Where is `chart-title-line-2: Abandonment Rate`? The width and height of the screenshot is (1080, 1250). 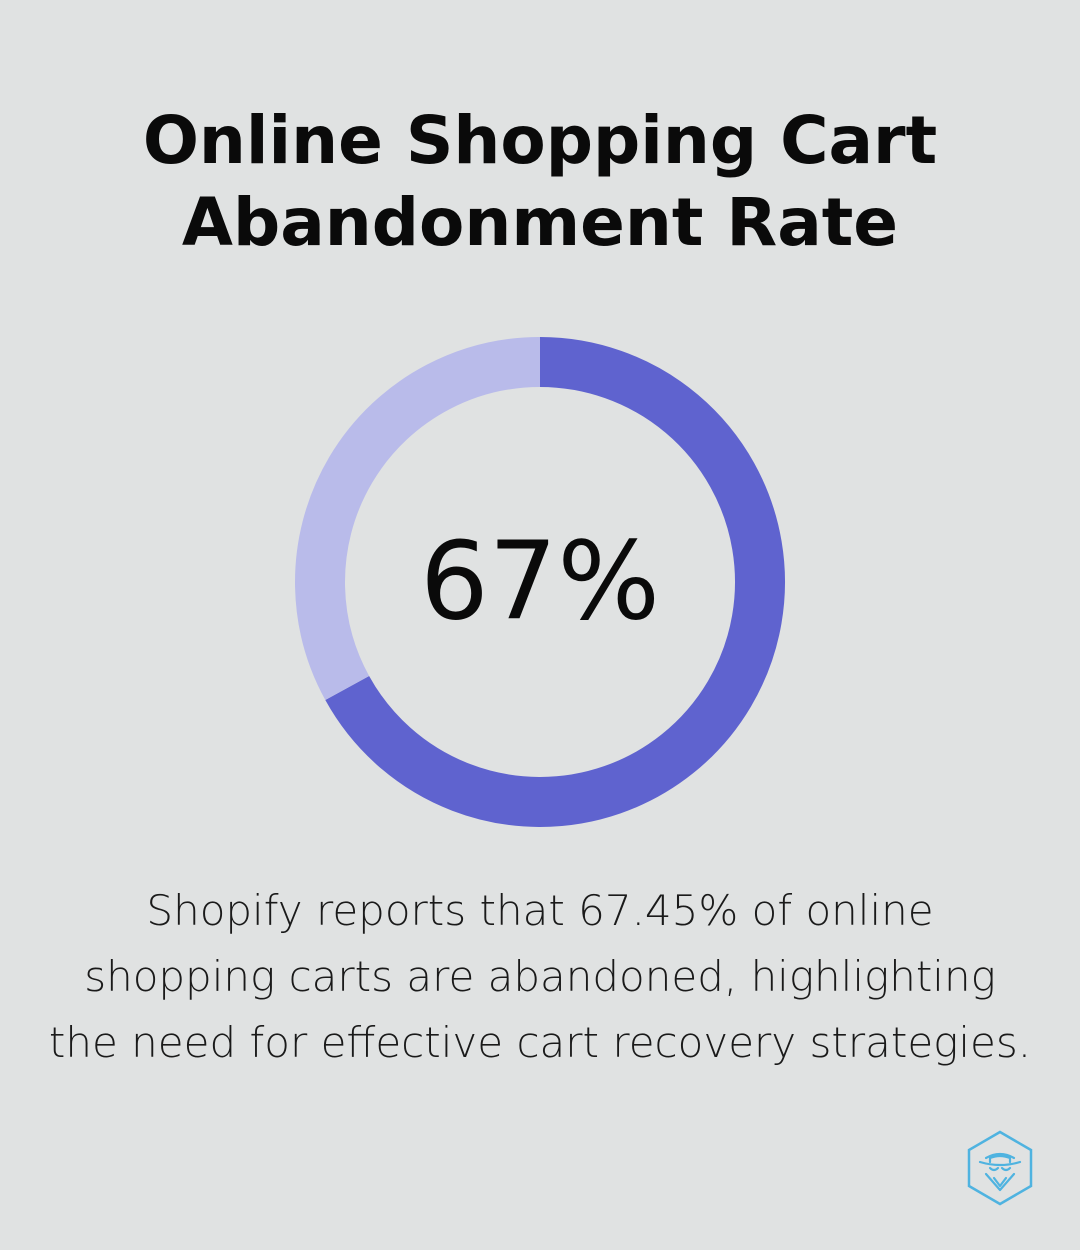 chart-title-line-2: Abandonment Rate is located at coordinates (540, 222).